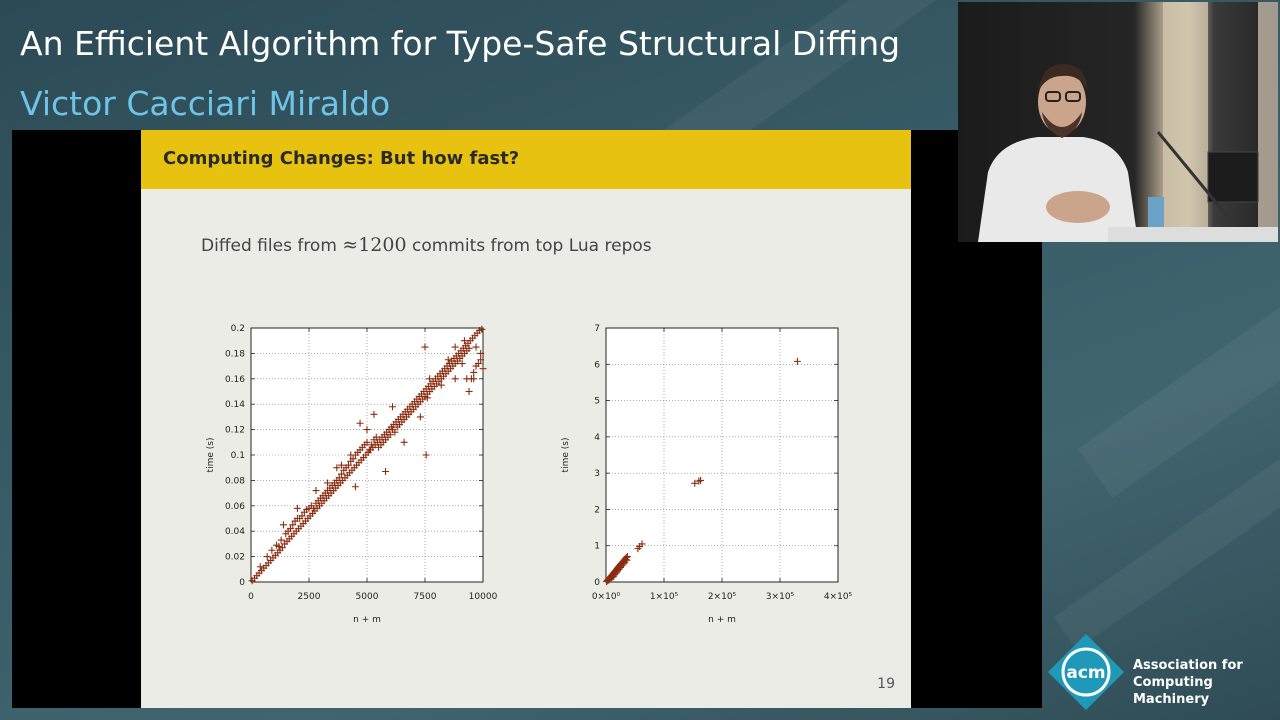 This screenshot has width=1280, height=720. I want to click on slide-title: Computing Changes: But how fast?, so click(341, 158).